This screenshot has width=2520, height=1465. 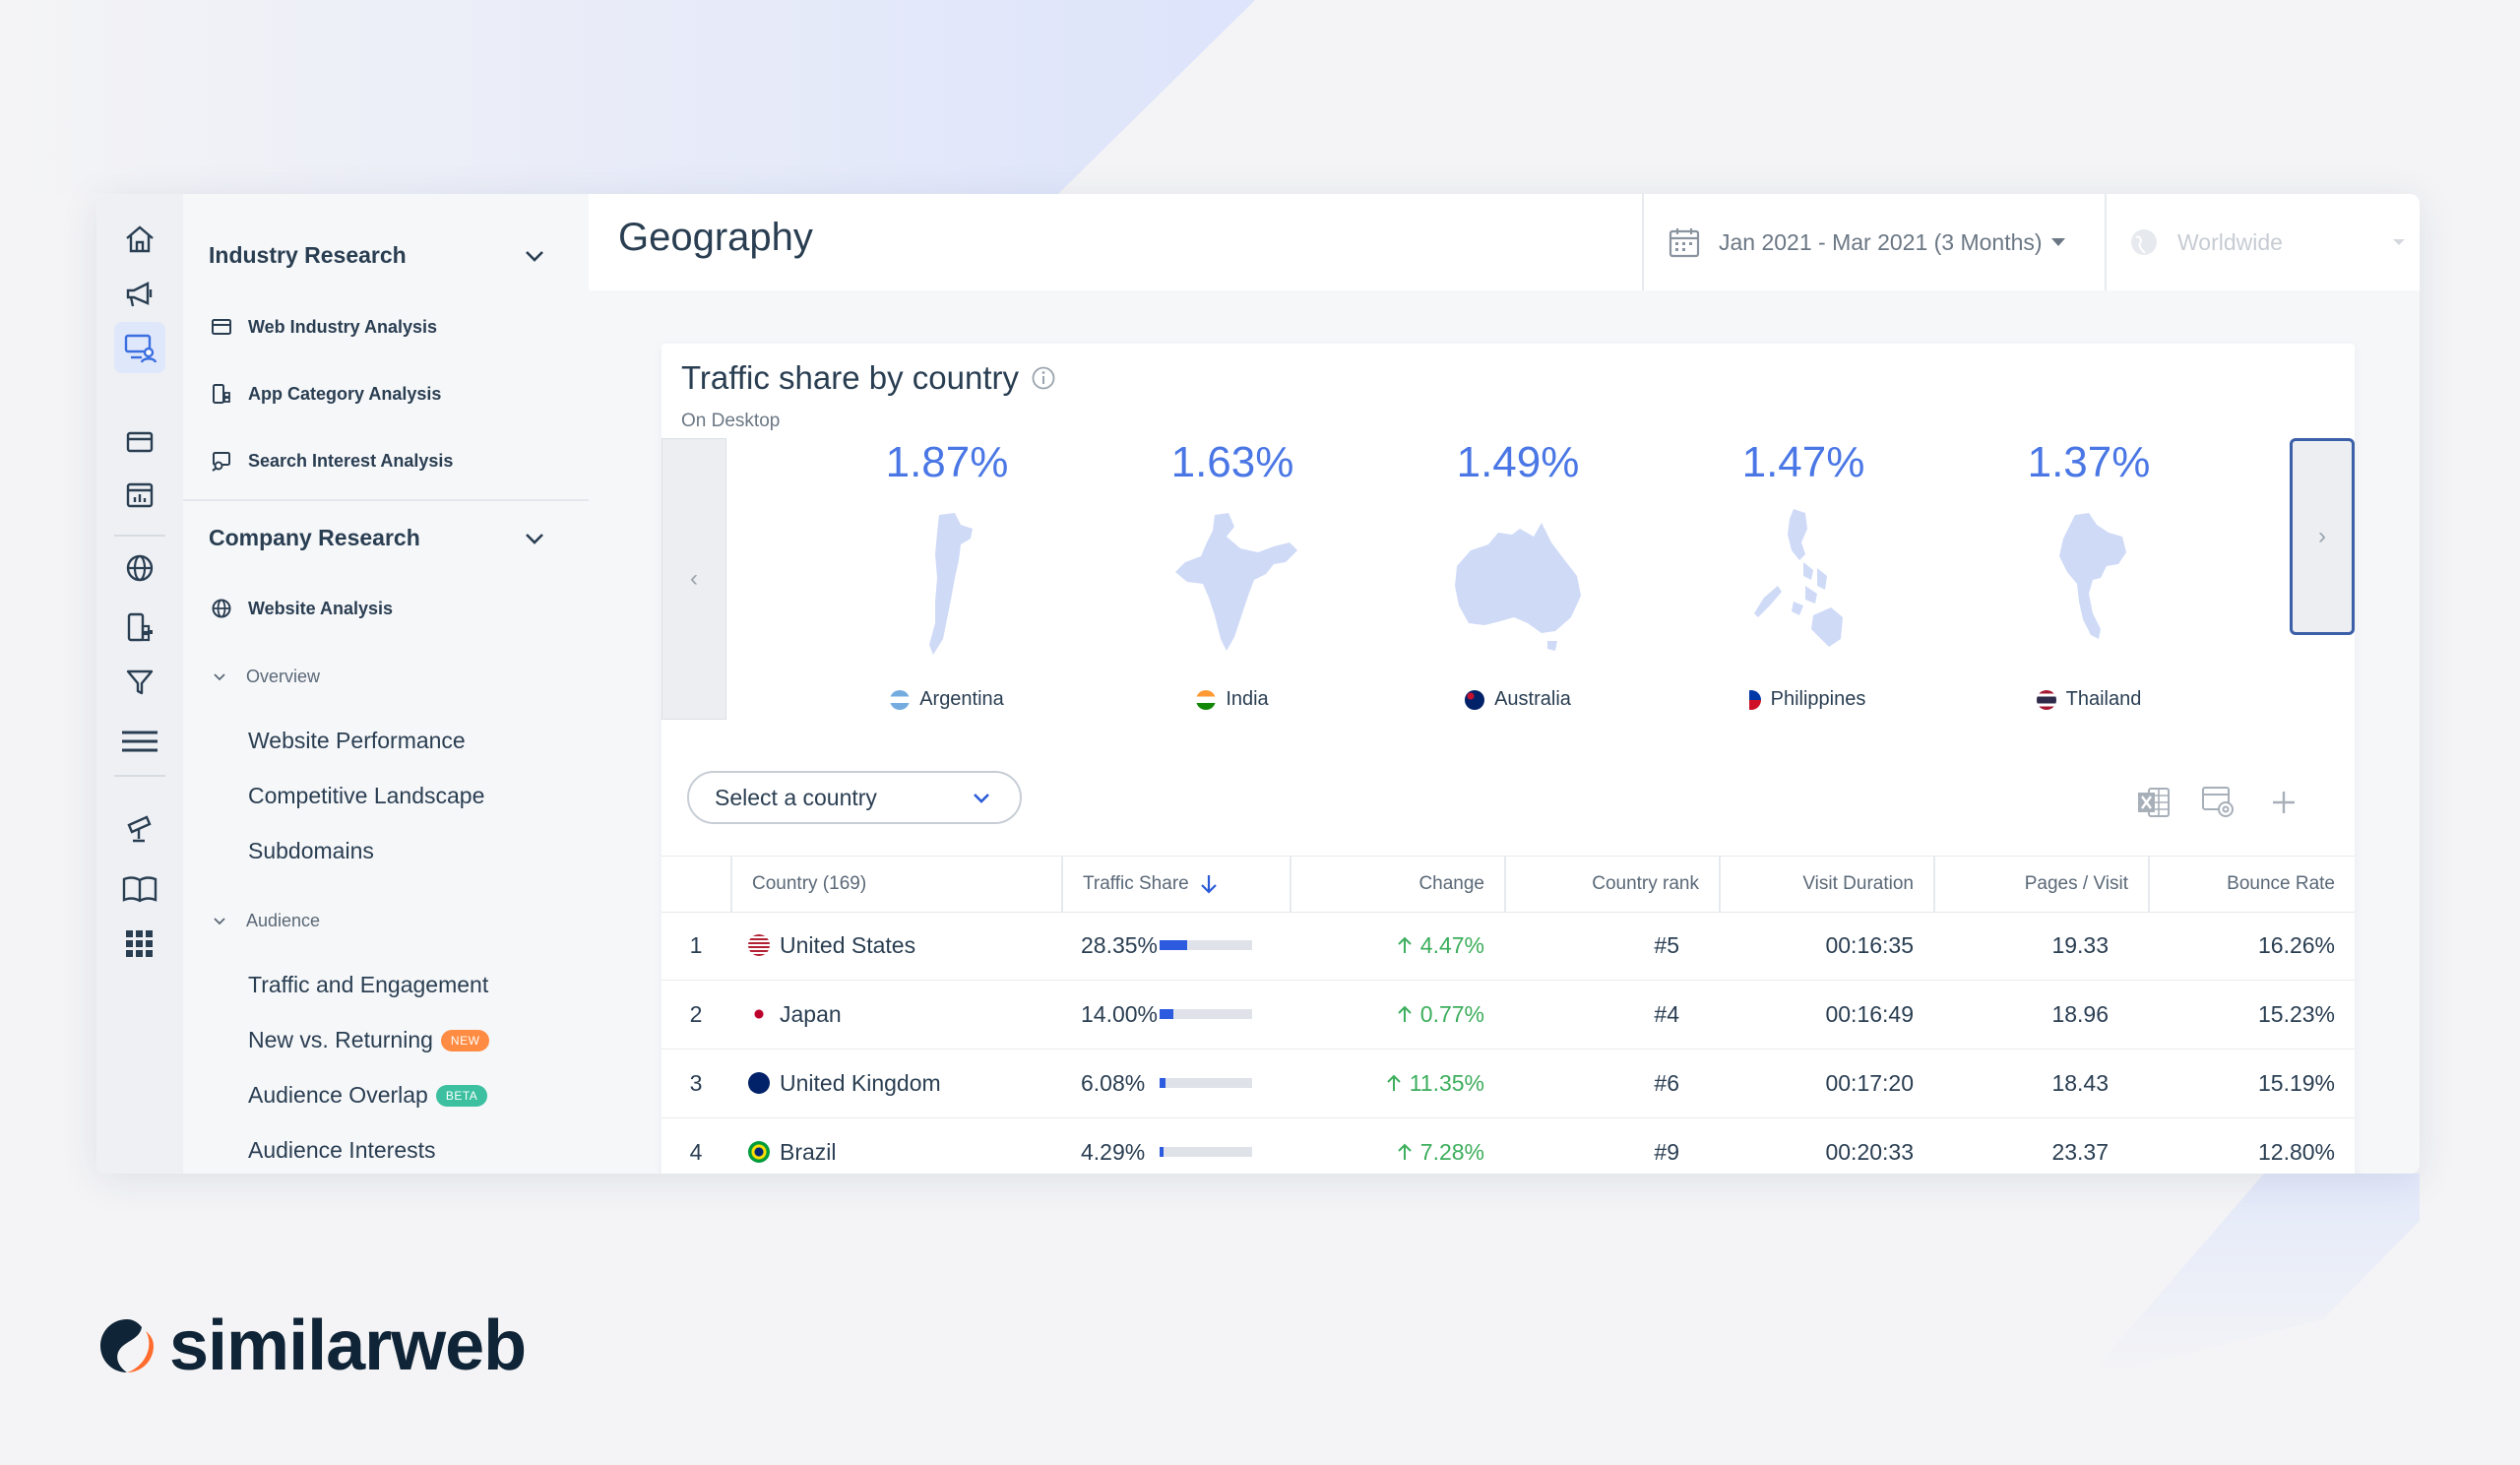 I want to click on select-country-dropdown: Select a country, so click(x=854, y=798).